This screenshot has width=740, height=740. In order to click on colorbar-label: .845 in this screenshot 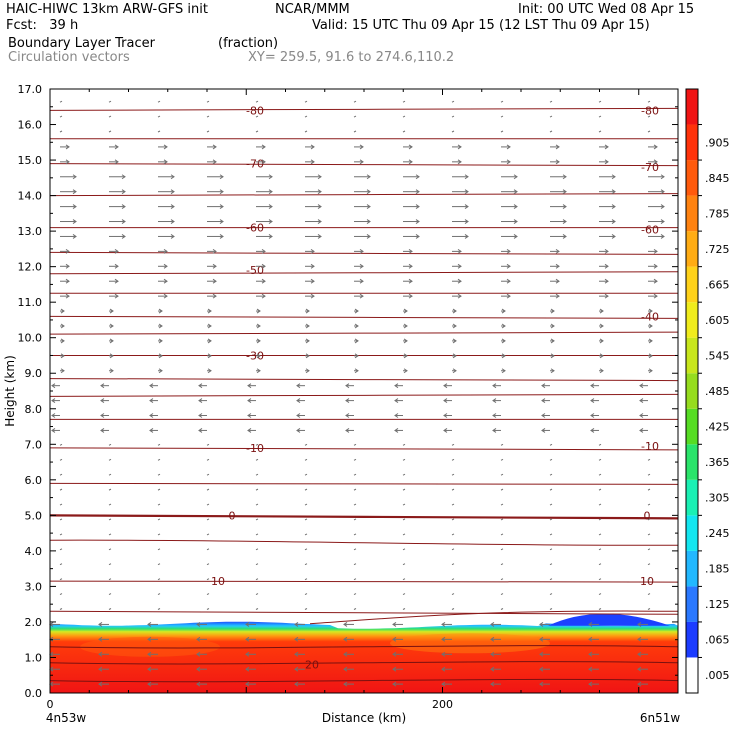, I will do `click(717, 178)`.